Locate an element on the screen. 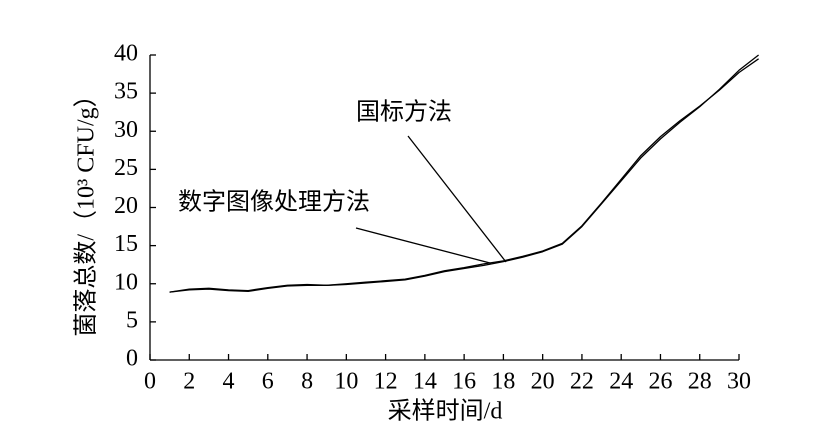 This screenshot has height=439, width=839. y-tick-label: 25 is located at coordinates (126, 168).